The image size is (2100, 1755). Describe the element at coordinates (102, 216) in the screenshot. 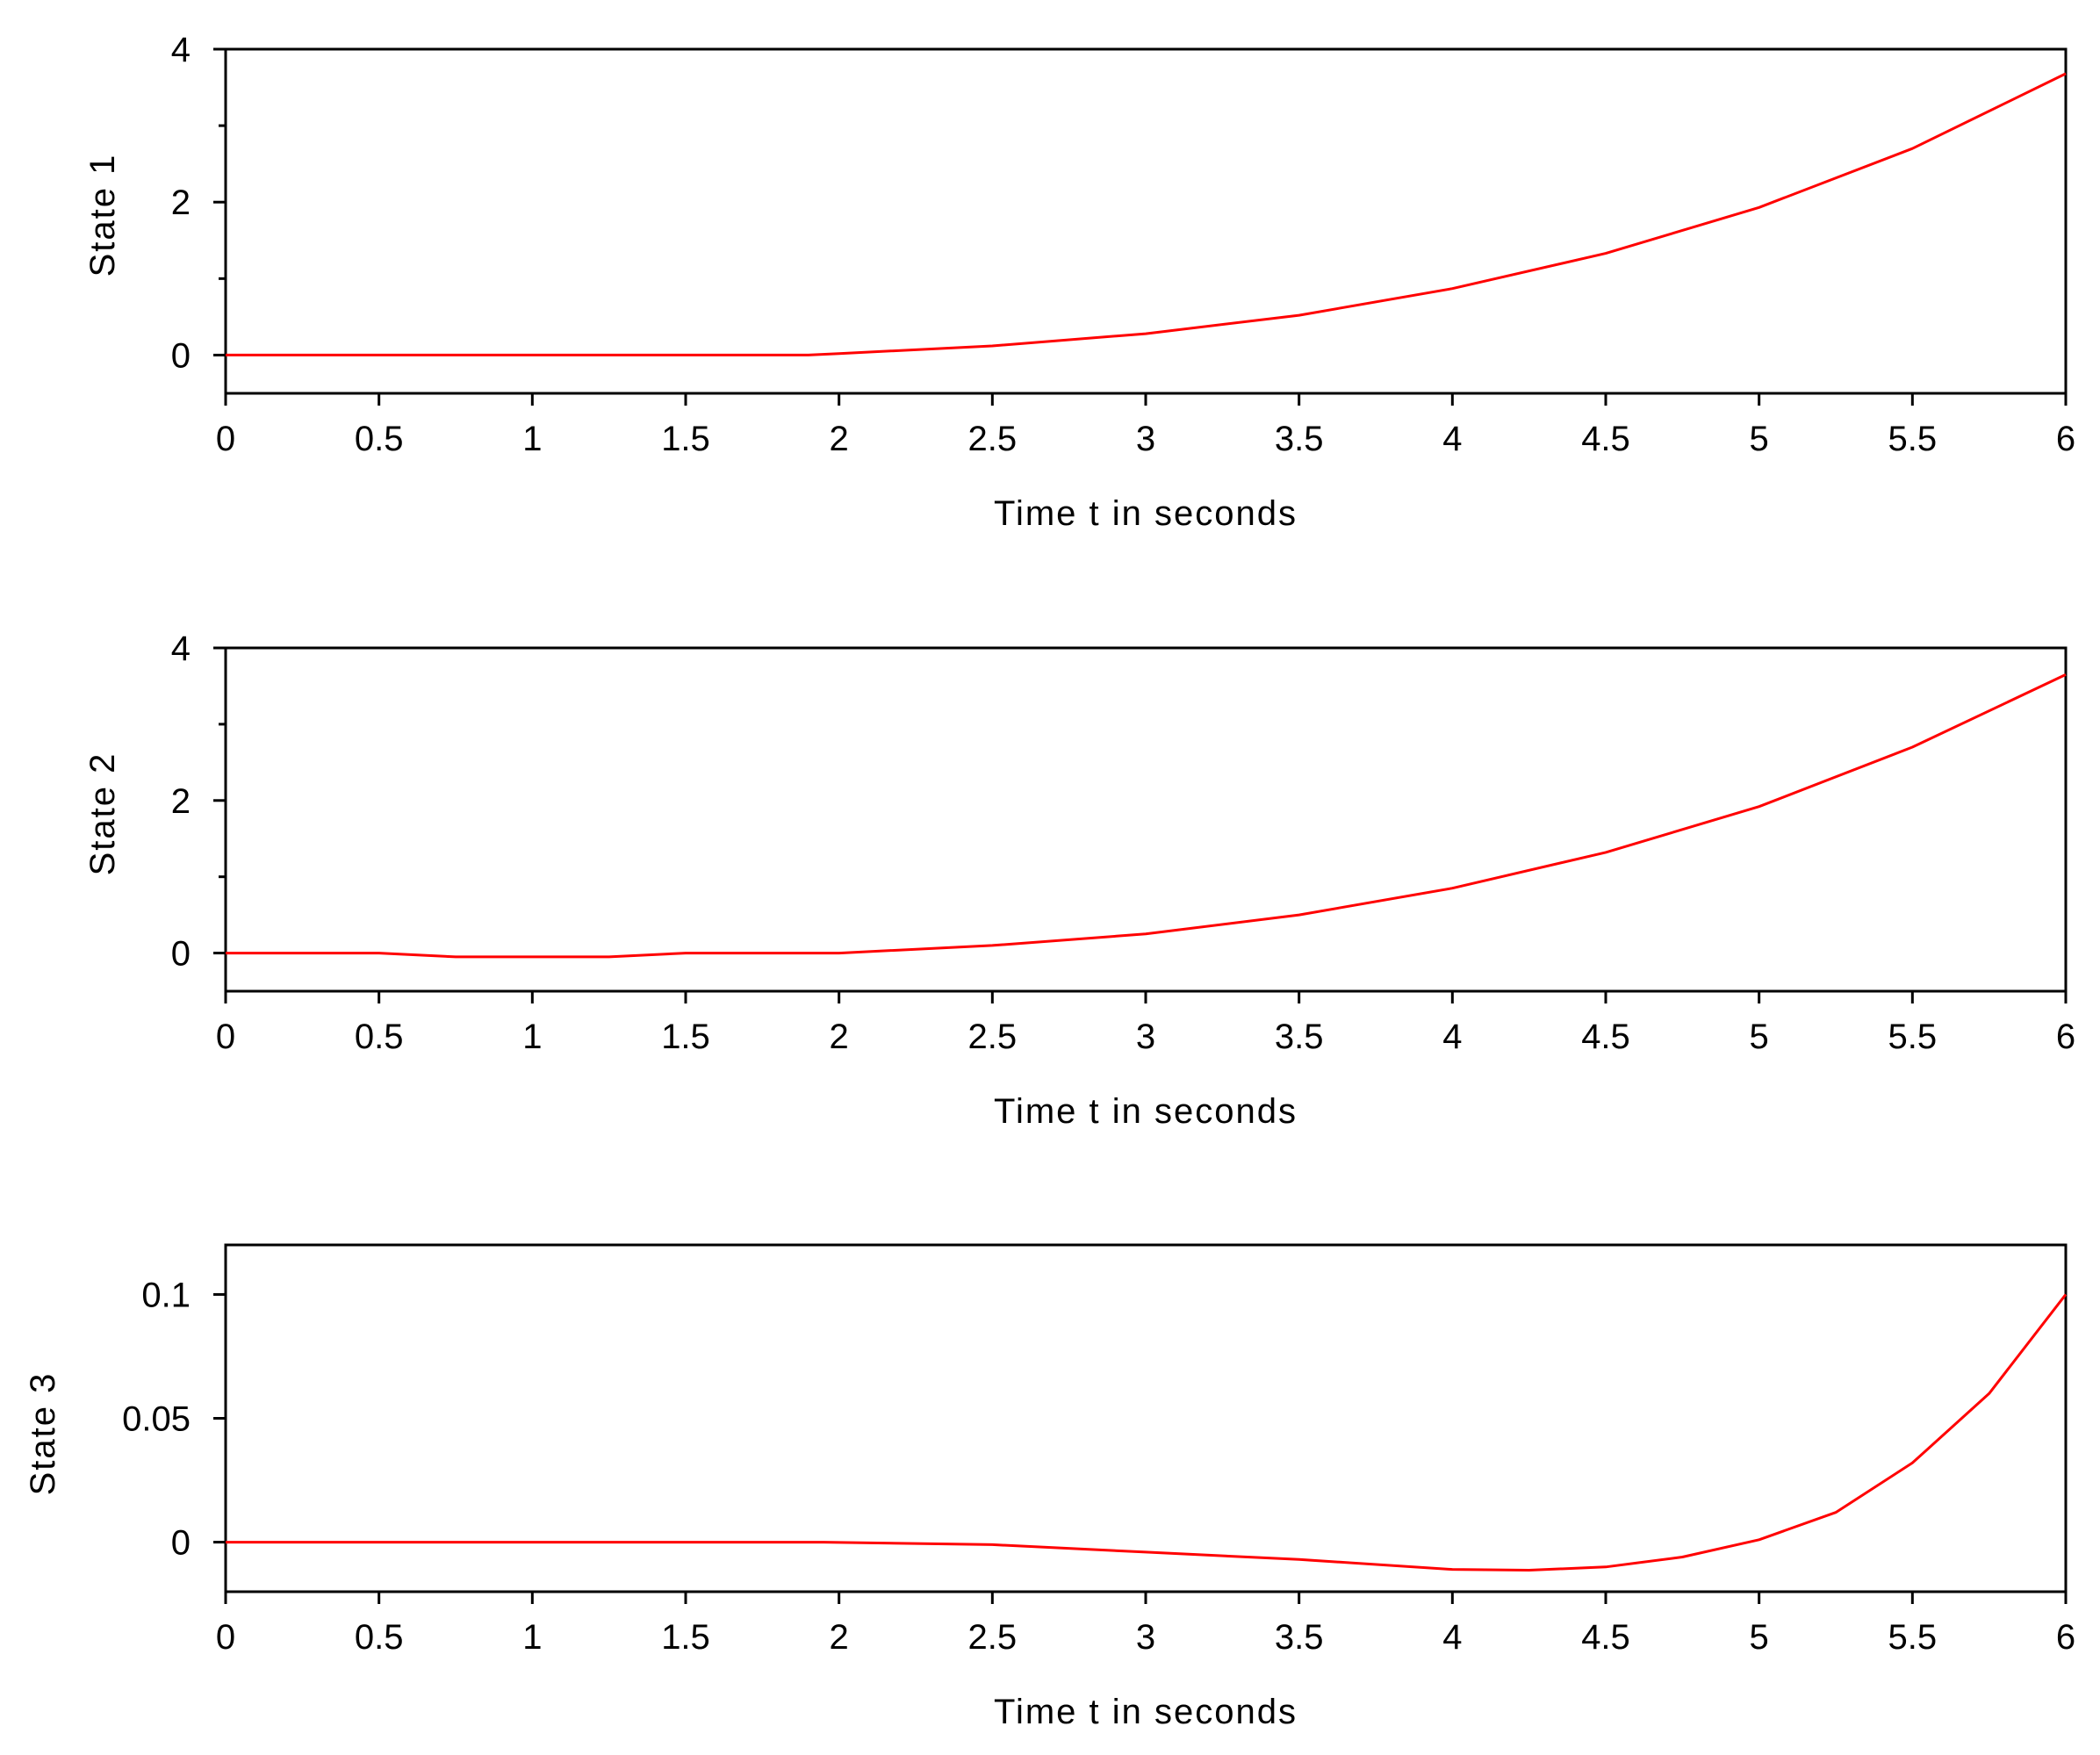

I see `y-axis-label: State 1` at that location.